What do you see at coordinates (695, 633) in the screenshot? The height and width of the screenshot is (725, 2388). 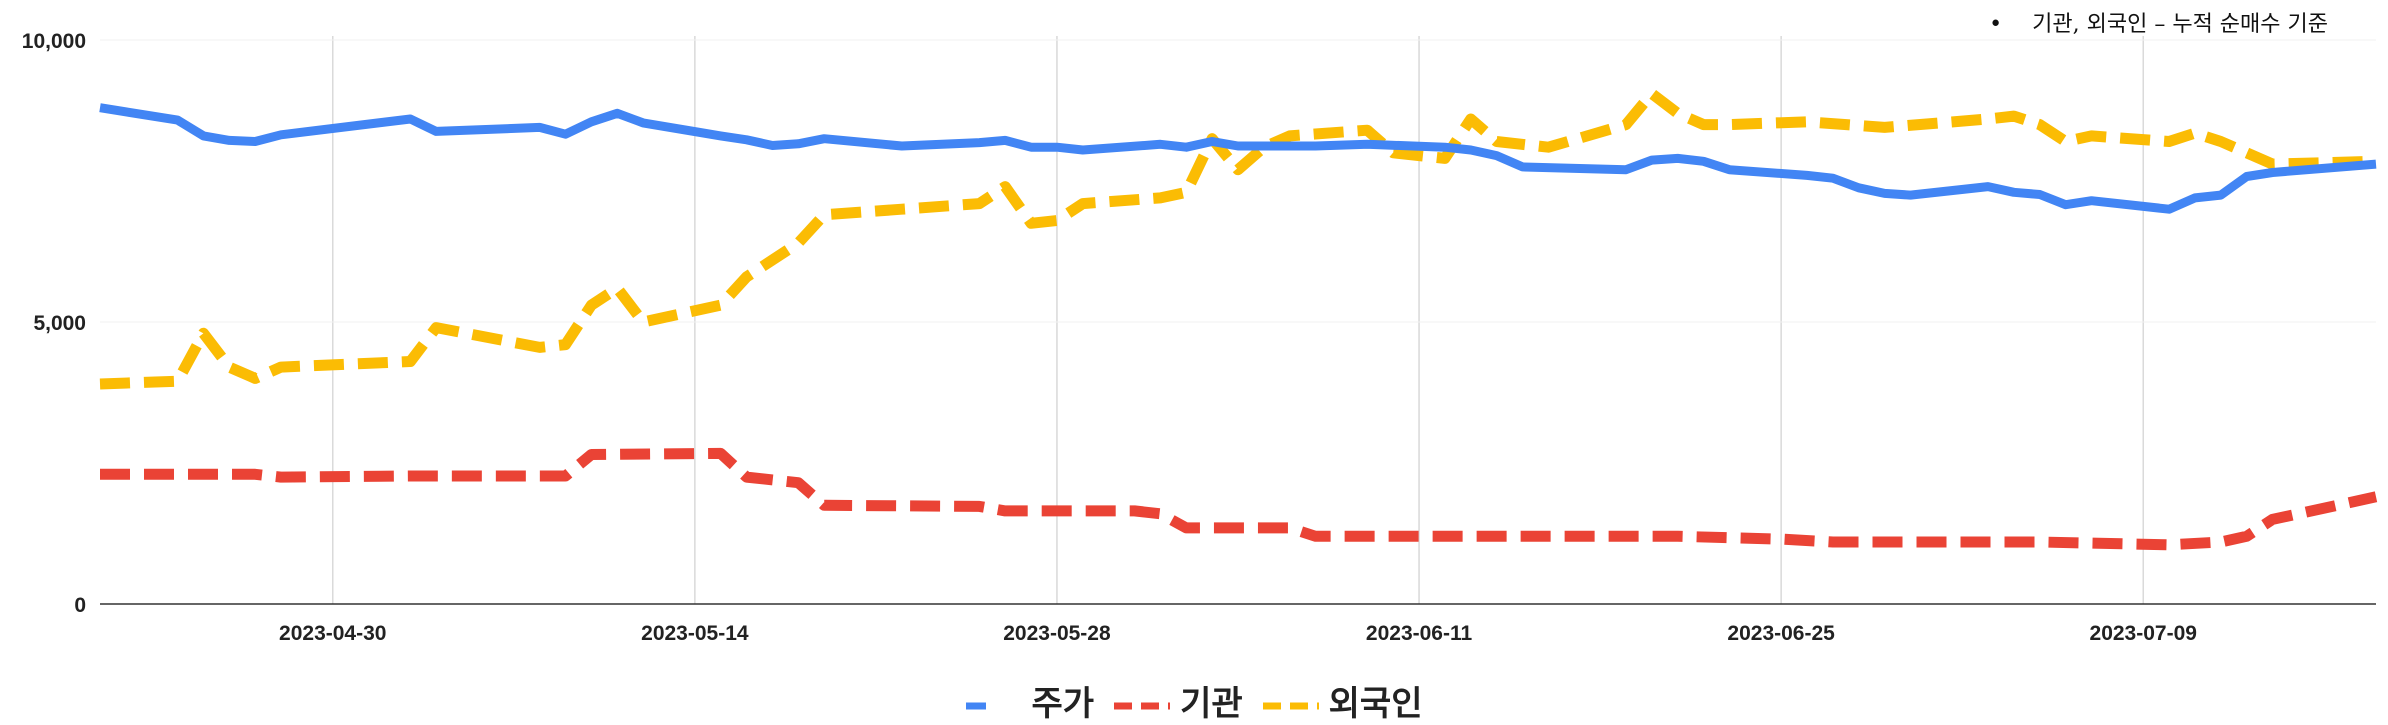 I see `x-tick-label: 2023-05-14` at bounding box center [695, 633].